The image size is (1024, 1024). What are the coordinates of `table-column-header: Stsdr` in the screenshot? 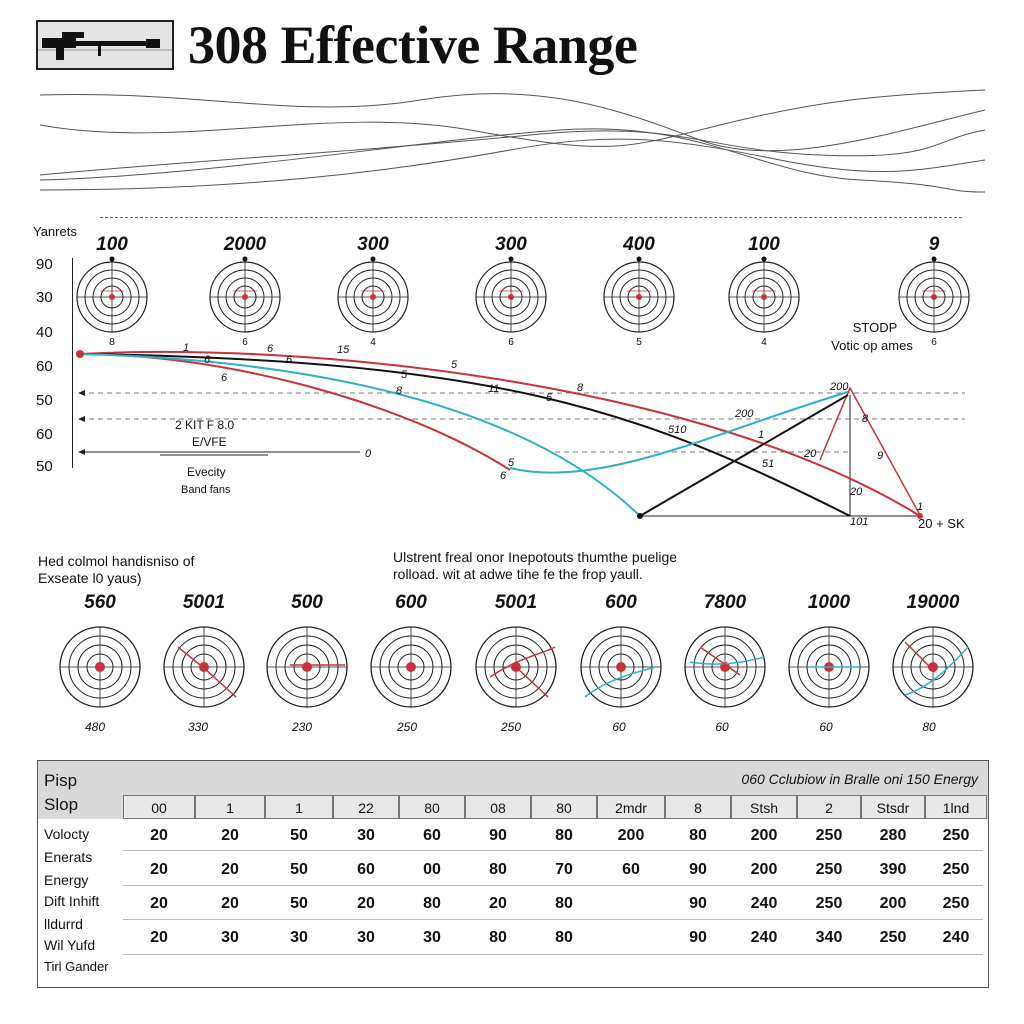 It's located at (893, 807).